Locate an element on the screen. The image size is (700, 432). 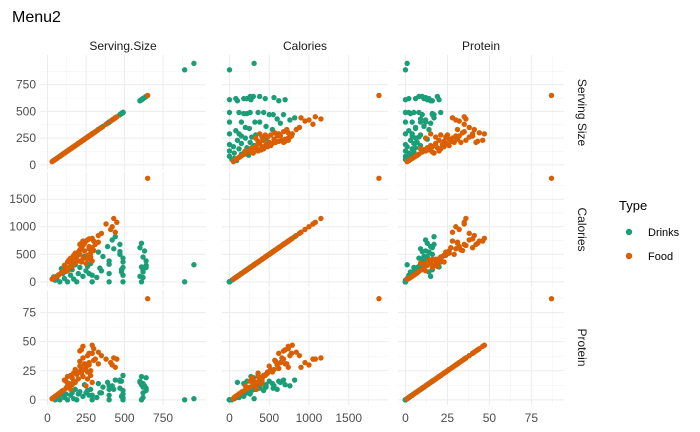
x-tick-label: 500 is located at coordinates (269, 418).